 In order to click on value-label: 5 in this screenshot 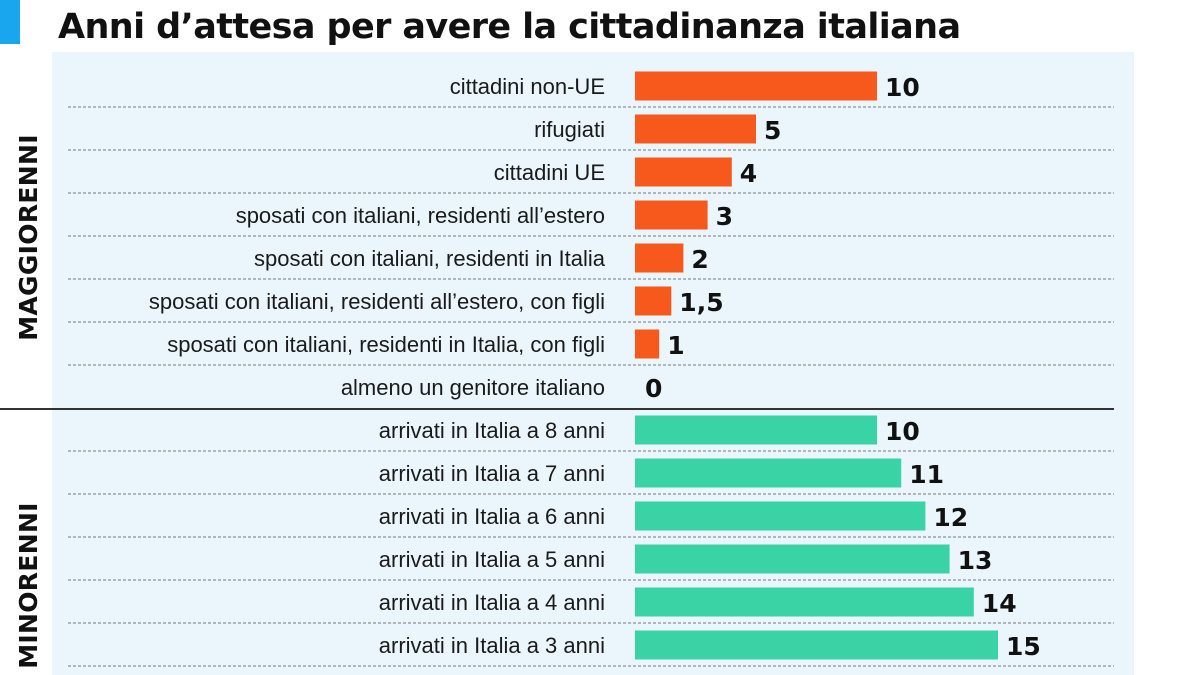, I will do `click(772, 130)`.